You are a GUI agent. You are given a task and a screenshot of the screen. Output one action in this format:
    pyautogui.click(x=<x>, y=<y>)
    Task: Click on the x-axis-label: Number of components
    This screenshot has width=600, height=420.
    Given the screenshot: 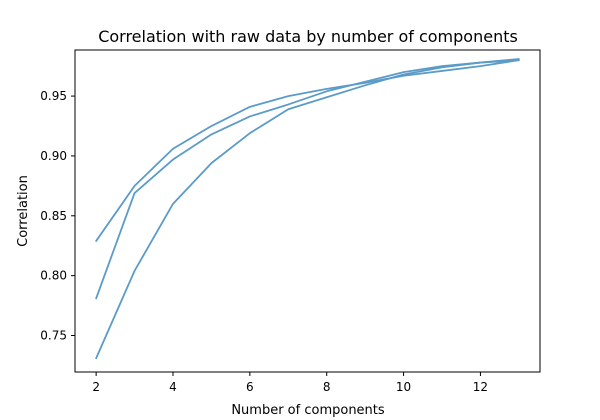 What is the action you would take?
    pyautogui.click(x=308, y=410)
    